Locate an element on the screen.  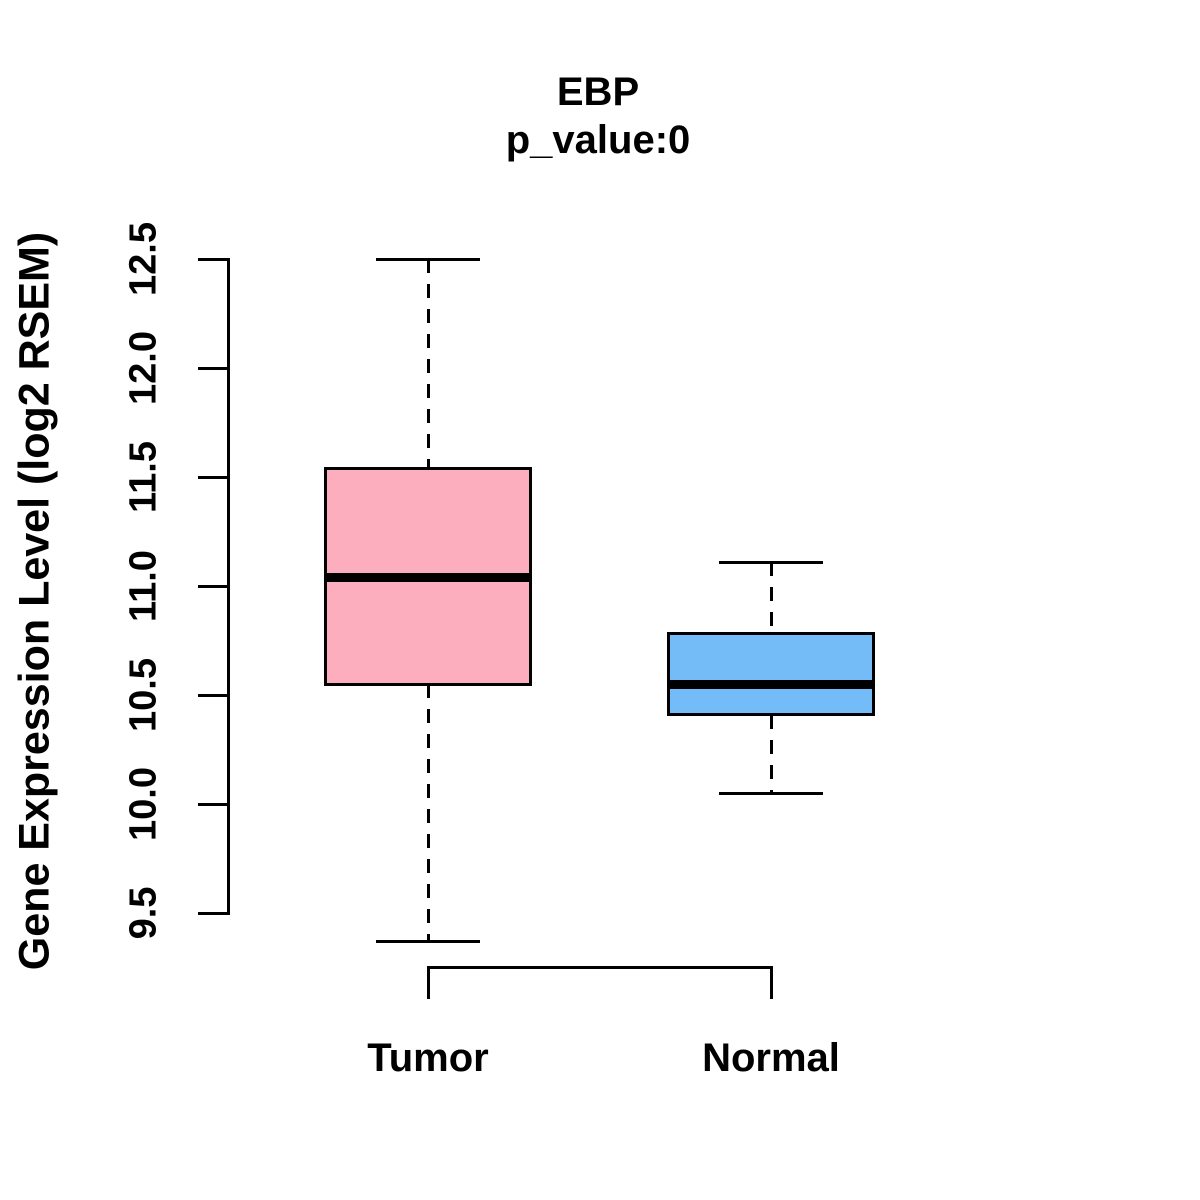
y-tick-label: 10.5 is located at coordinates (143, 695).